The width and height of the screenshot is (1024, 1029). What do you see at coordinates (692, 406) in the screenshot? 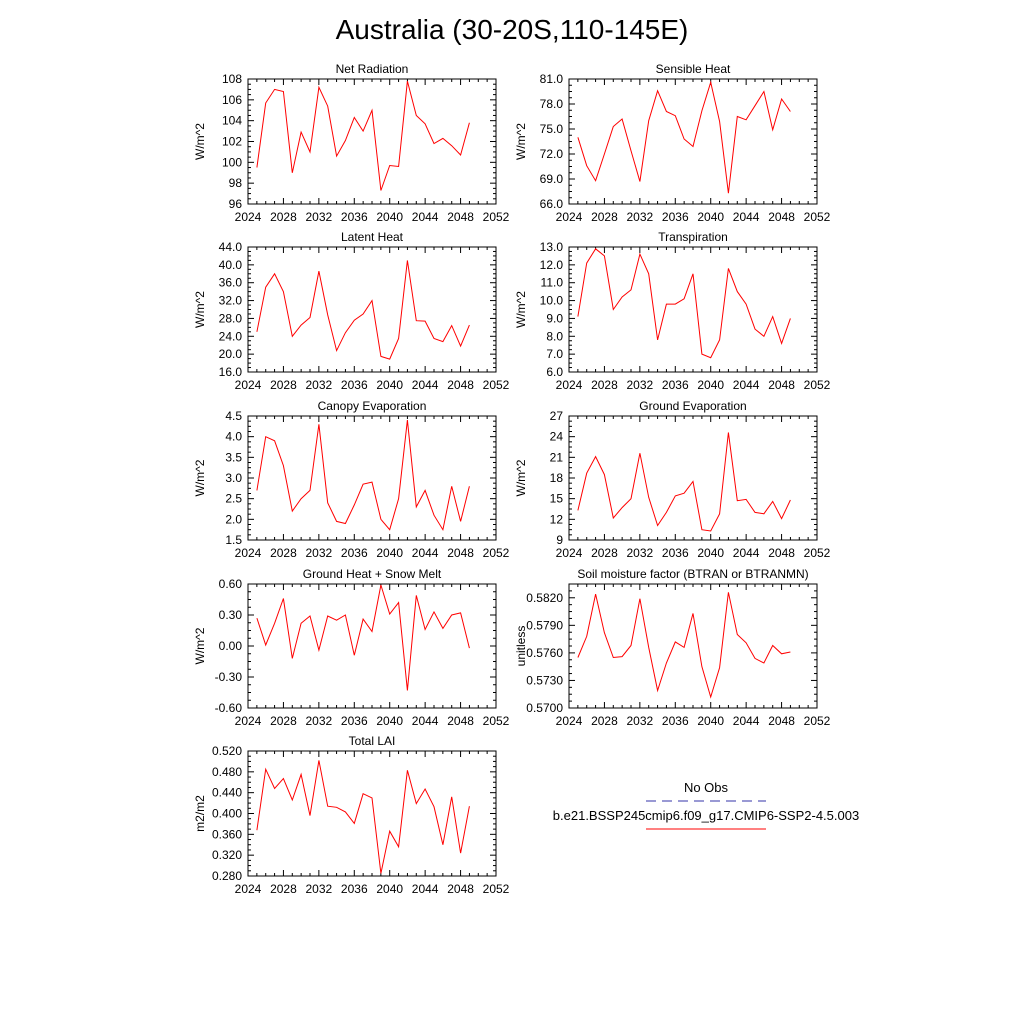
I see `panel-title: Ground Evaporation` at bounding box center [692, 406].